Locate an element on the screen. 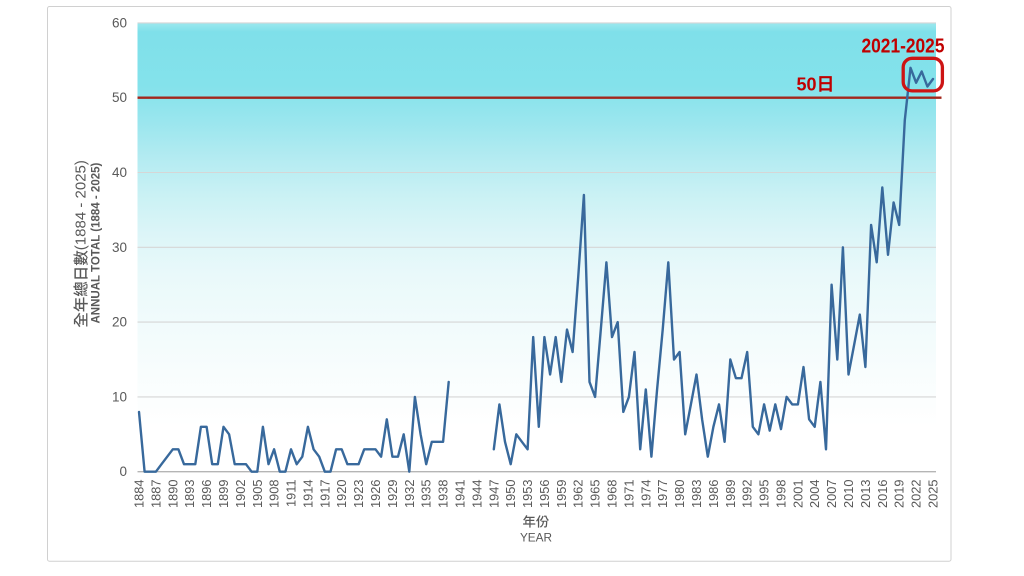 The height and width of the screenshot is (576, 1024). svg-text: 1887 is located at coordinates (155, 494).